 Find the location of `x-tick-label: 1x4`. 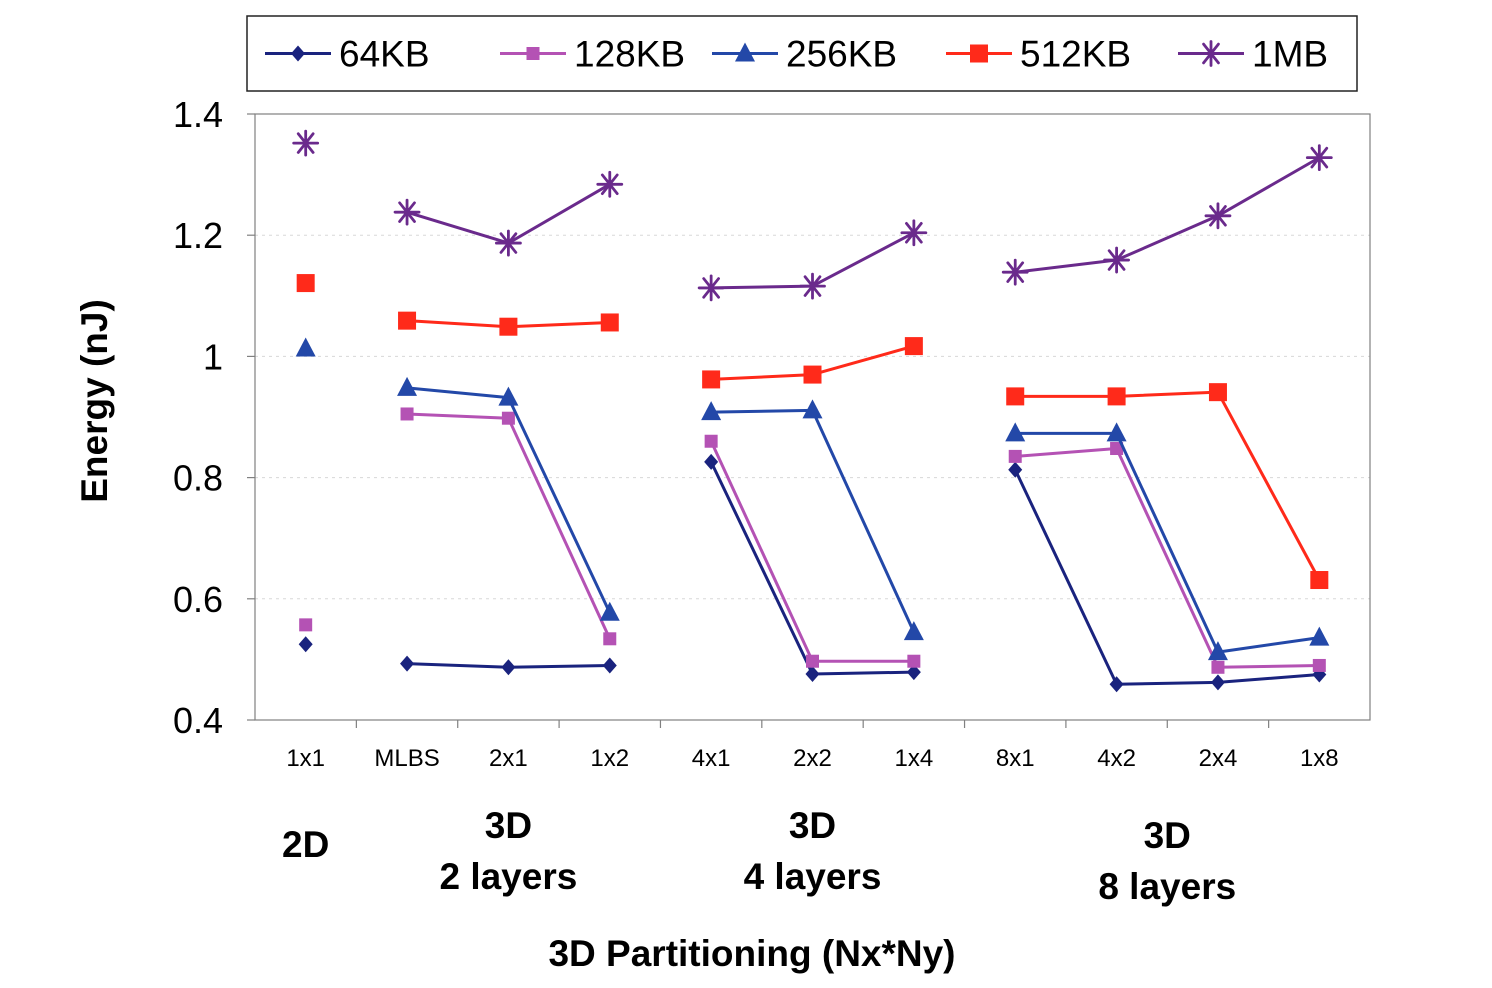

x-tick-label: 1x4 is located at coordinates (914, 758).